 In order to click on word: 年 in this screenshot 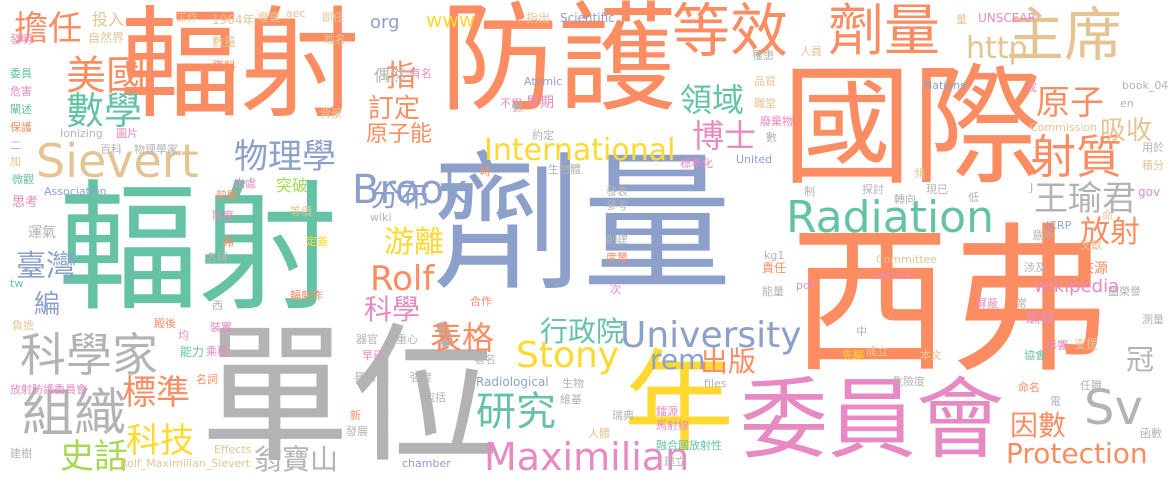, I will do `click(679, 403)`.